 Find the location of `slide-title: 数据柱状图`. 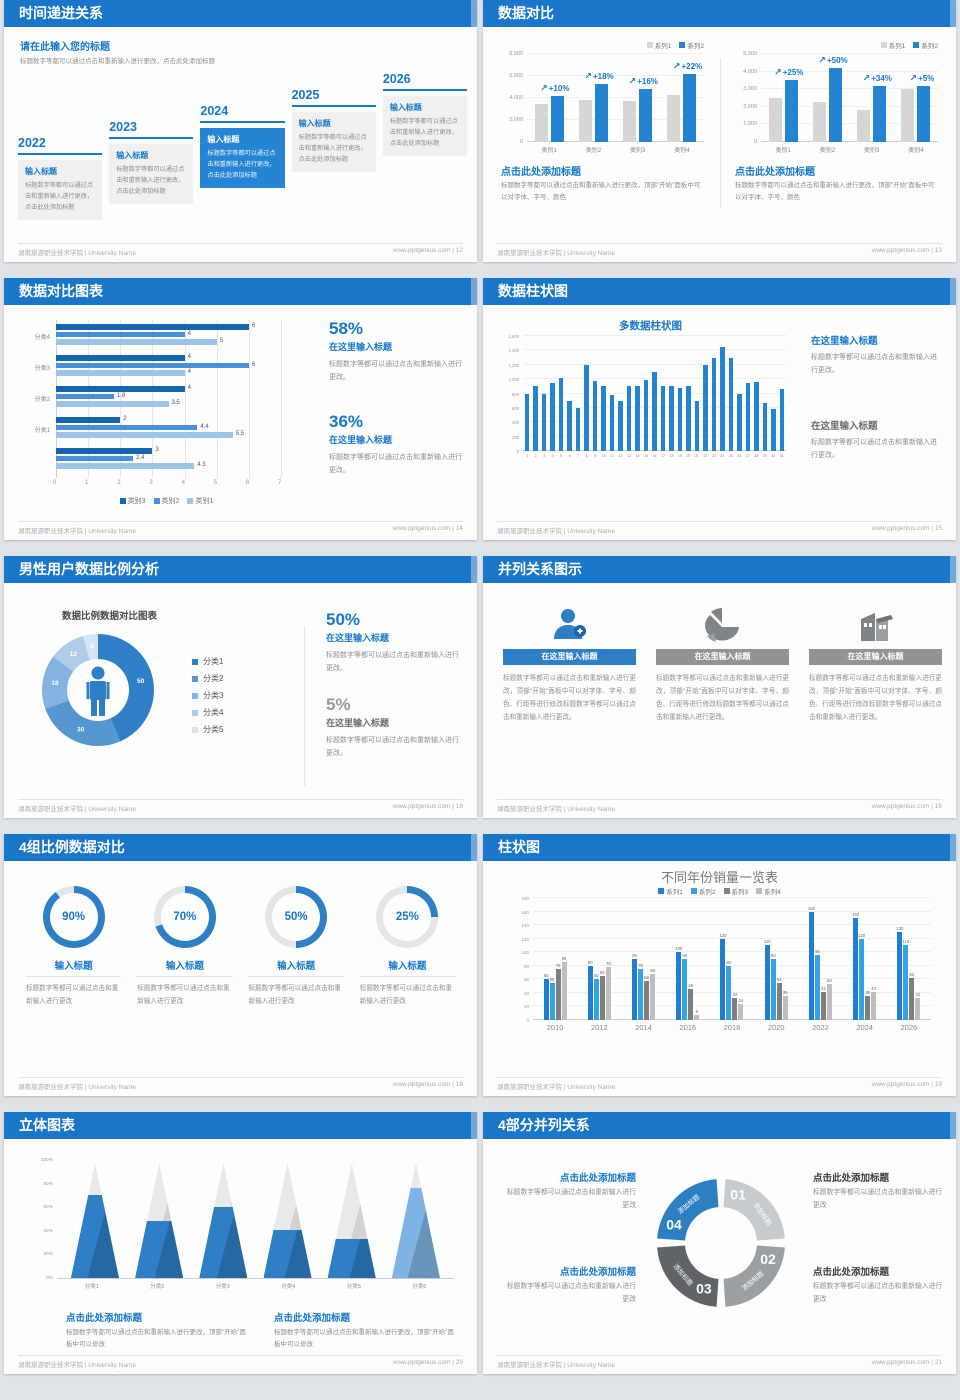

slide-title: 数据柱状图 is located at coordinates (533, 291).